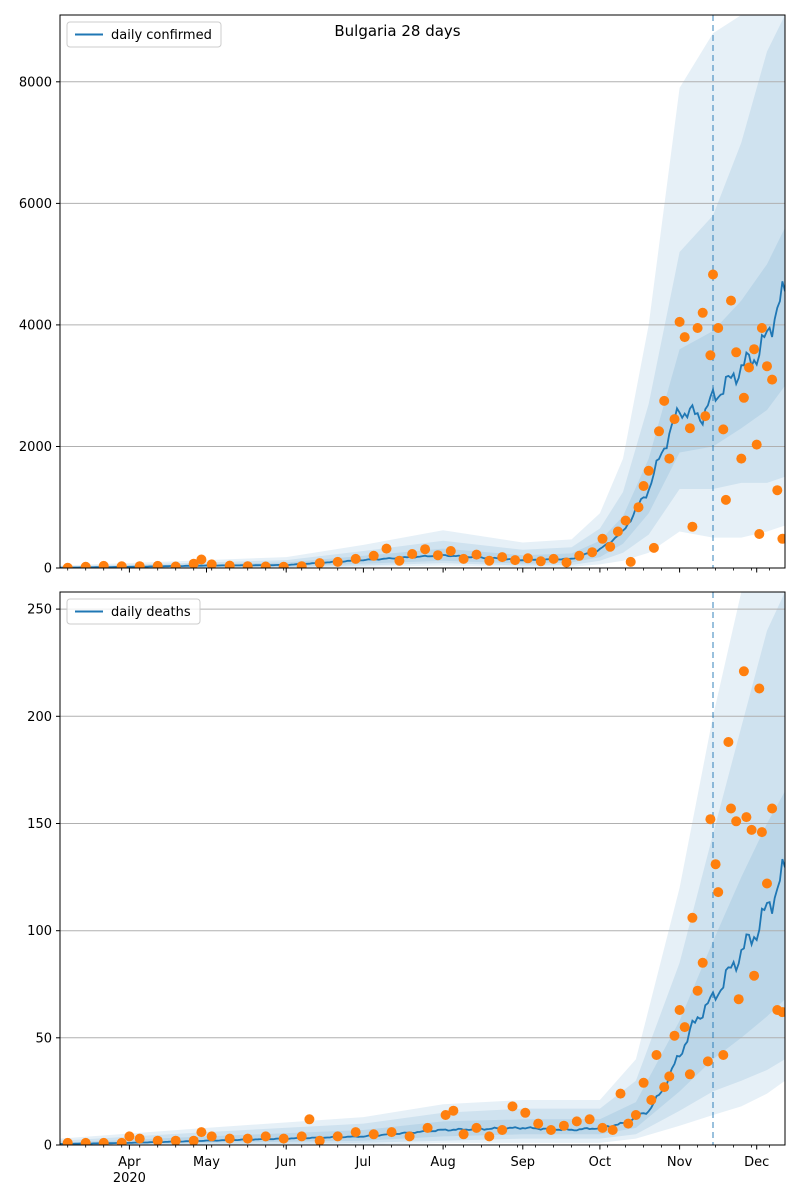 The height and width of the screenshot is (1200, 800). What do you see at coordinates (397, 31) in the screenshot?
I see `chart-title: Bulgaria 28 days` at bounding box center [397, 31].